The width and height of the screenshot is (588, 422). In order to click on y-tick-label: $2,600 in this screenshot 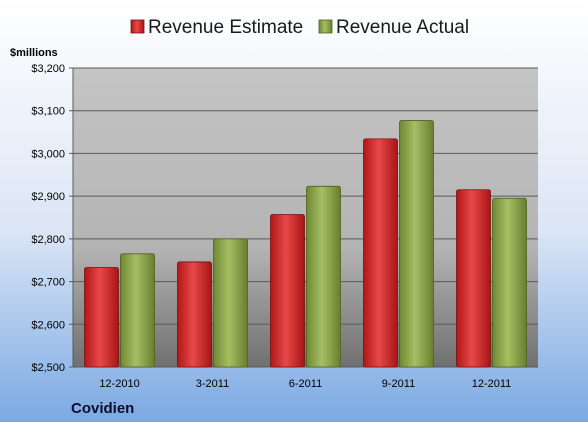, I will do `click(48, 325)`.